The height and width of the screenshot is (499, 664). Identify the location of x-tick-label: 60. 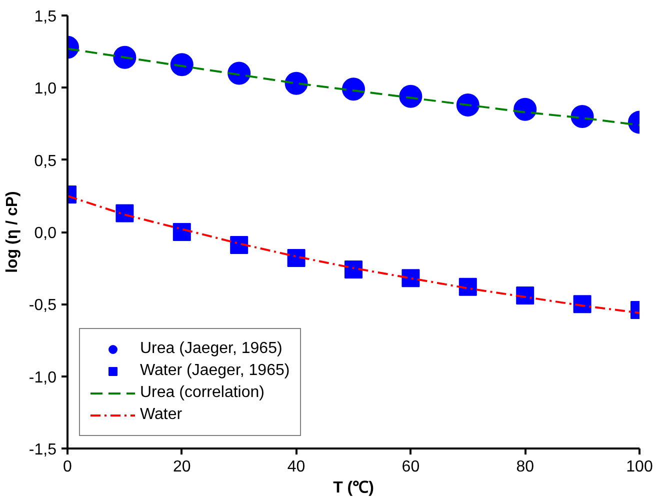
(411, 467).